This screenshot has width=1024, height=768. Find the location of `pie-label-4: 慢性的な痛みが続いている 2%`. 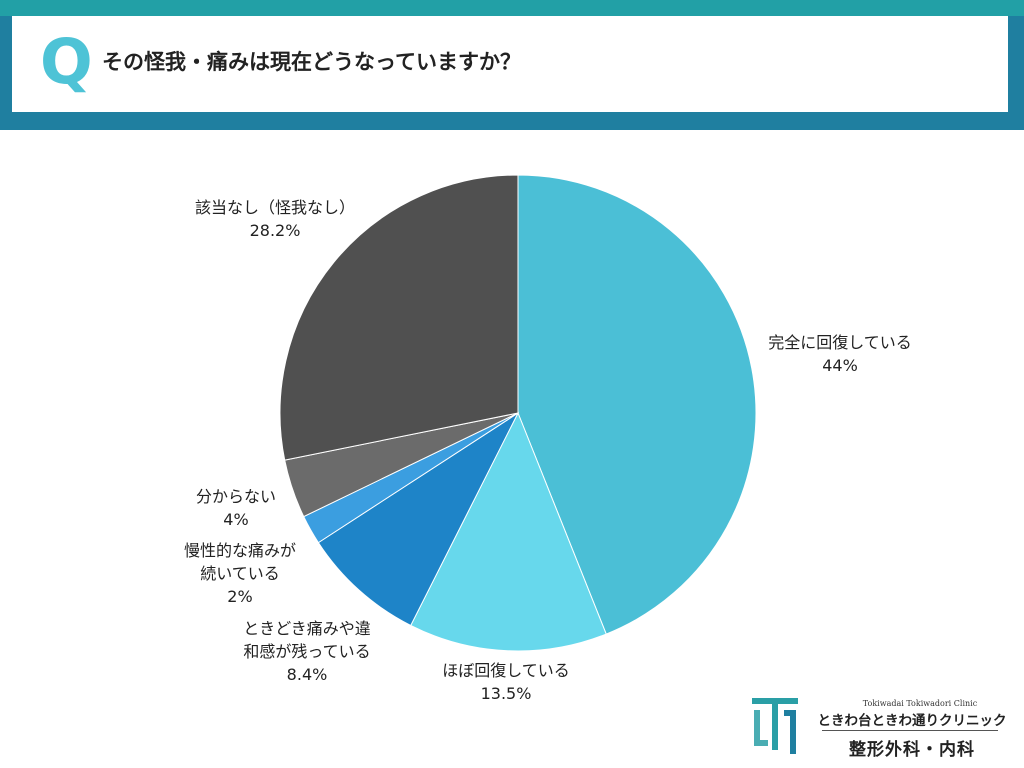

pie-label-4: 慢性的な痛みが続いている 2% is located at coordinates (240, 573).